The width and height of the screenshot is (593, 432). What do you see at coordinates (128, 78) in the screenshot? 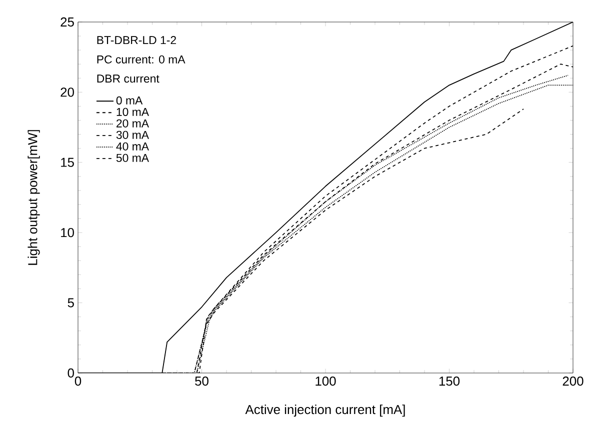
I see `legend-title: DBR current` at bounding box center [128, 78].